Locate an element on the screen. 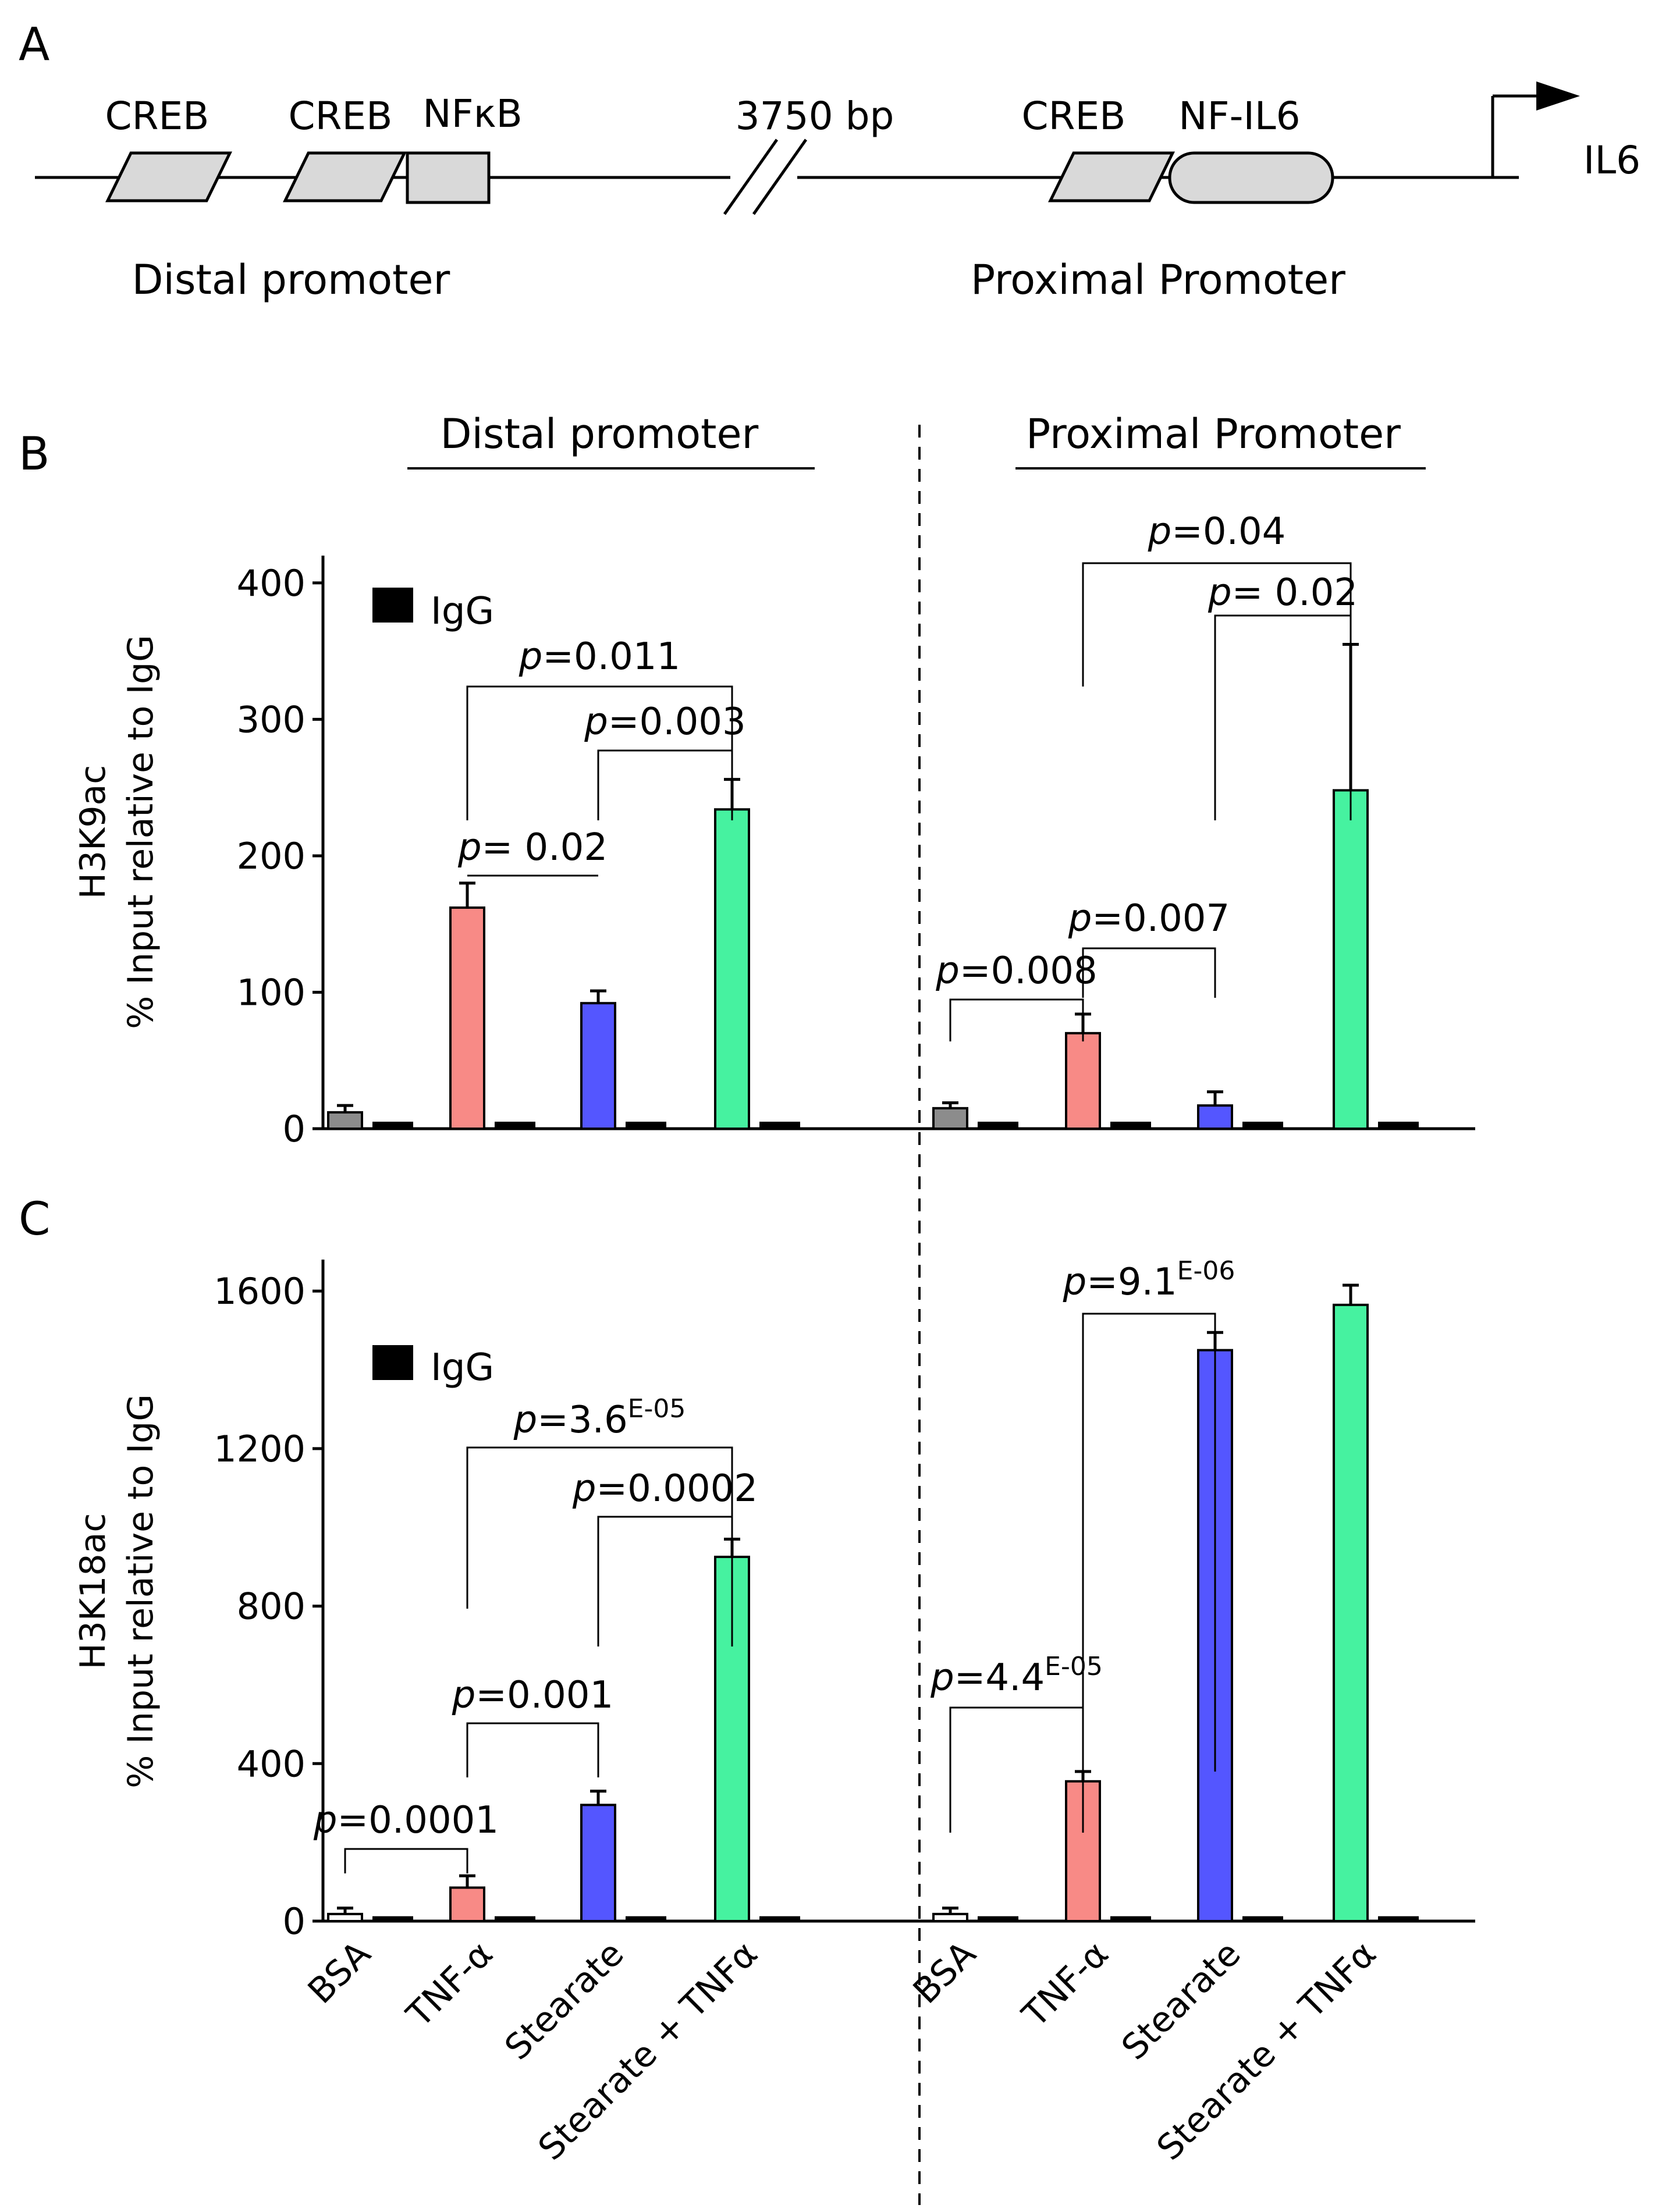  label-distal-promoter: Distal promoter is located at coordinates (291, 280).